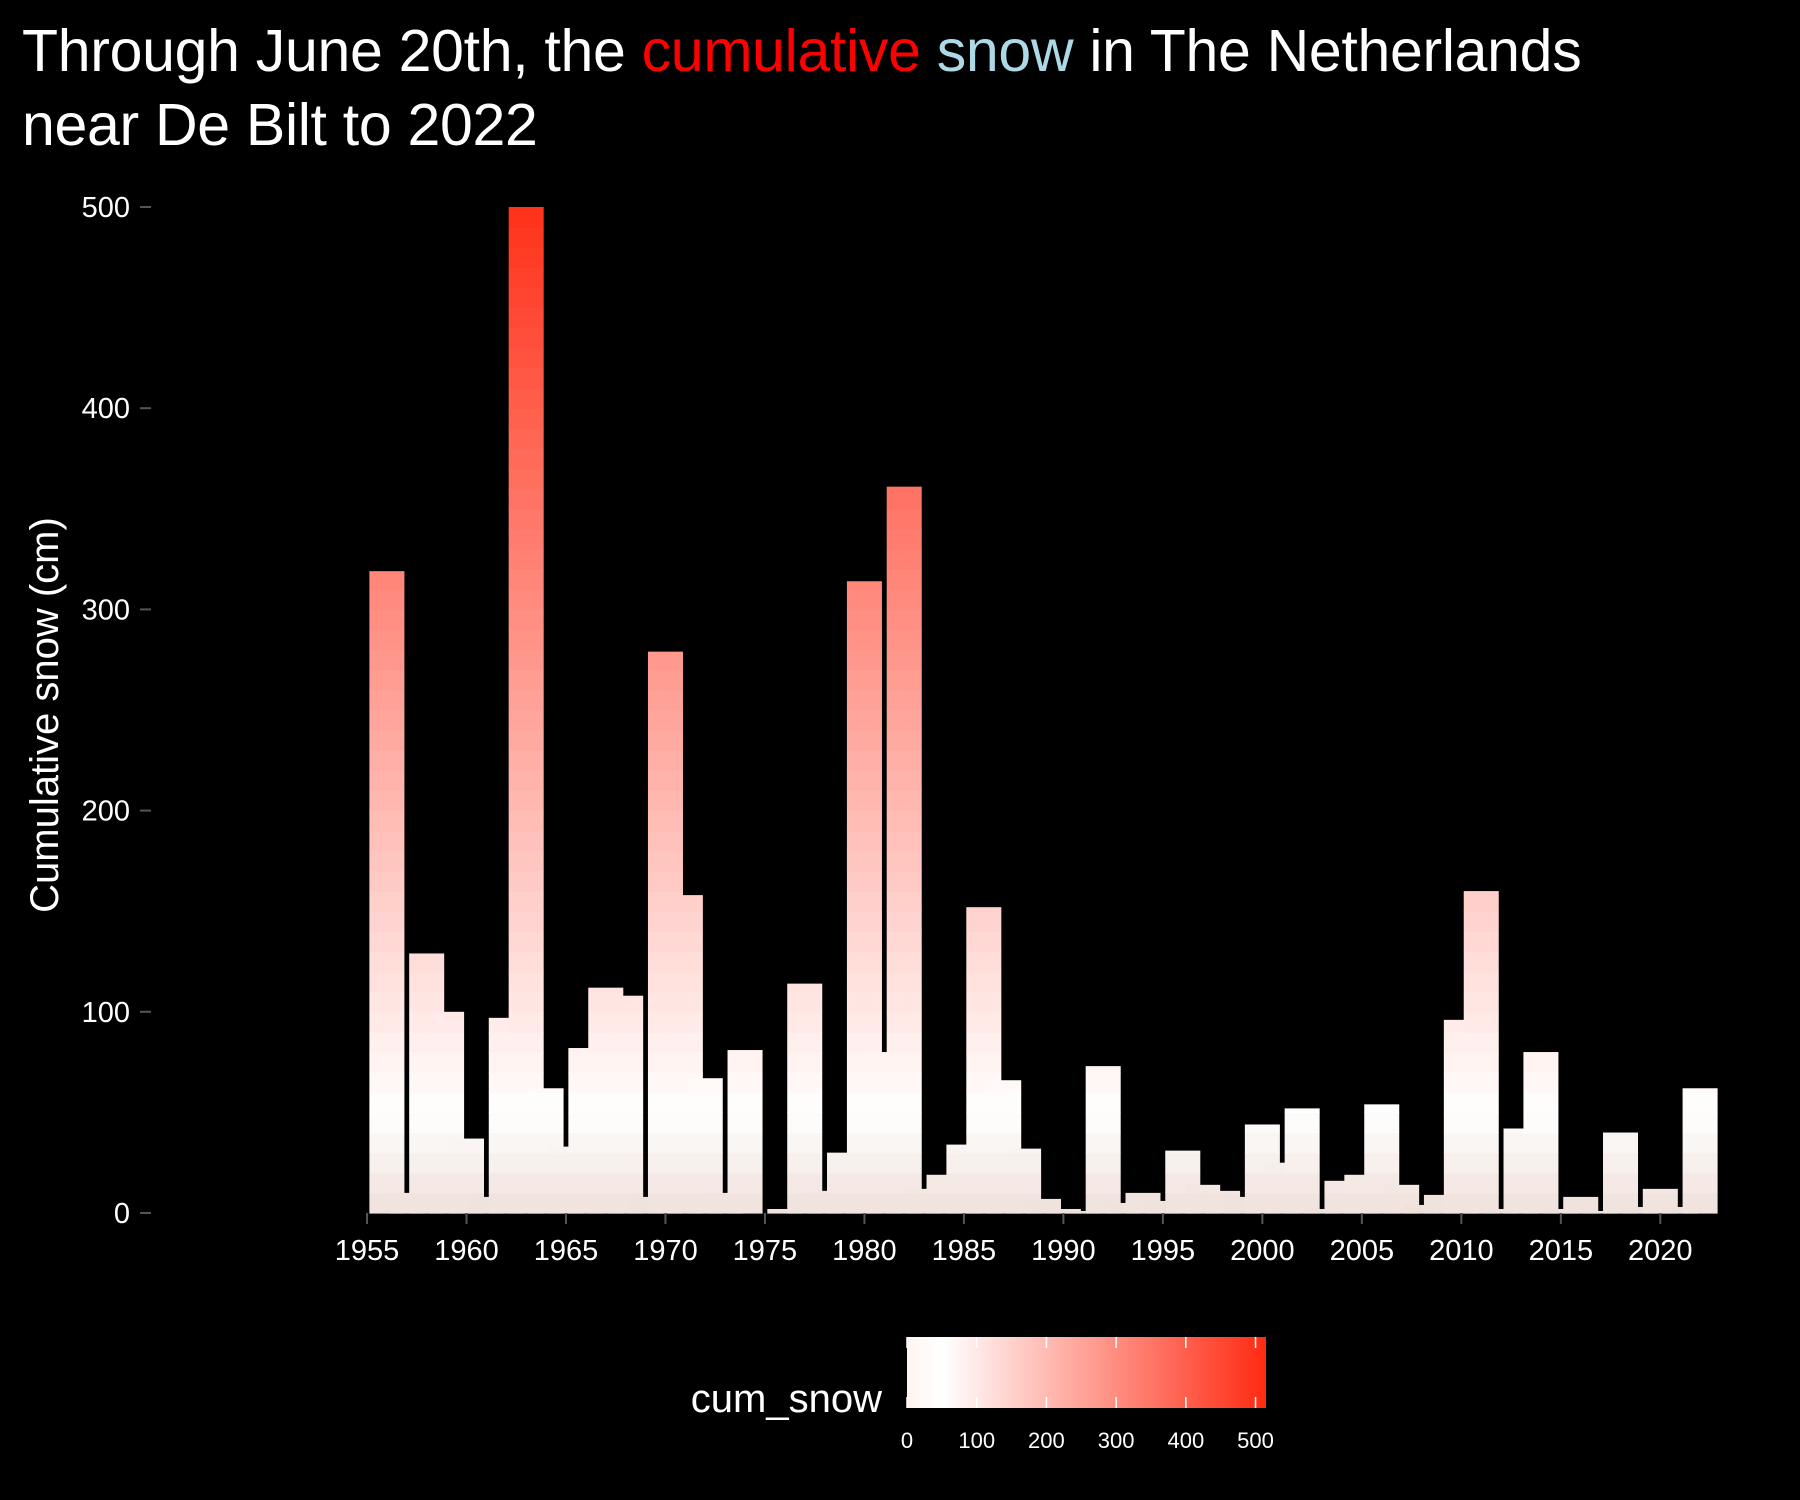  What do you see at coordinates (1621, 1173) in the screenshot?
I see `bar-2018` at bounding box center [1621, 1173].